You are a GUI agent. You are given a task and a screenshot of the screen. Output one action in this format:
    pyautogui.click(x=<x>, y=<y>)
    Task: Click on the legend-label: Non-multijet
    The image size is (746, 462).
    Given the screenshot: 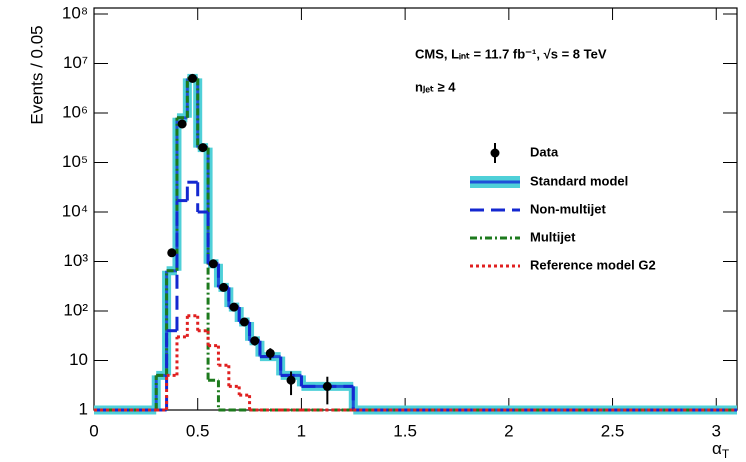 What is the action you would take?
    pyautogui.click(x=568, y=208)
    